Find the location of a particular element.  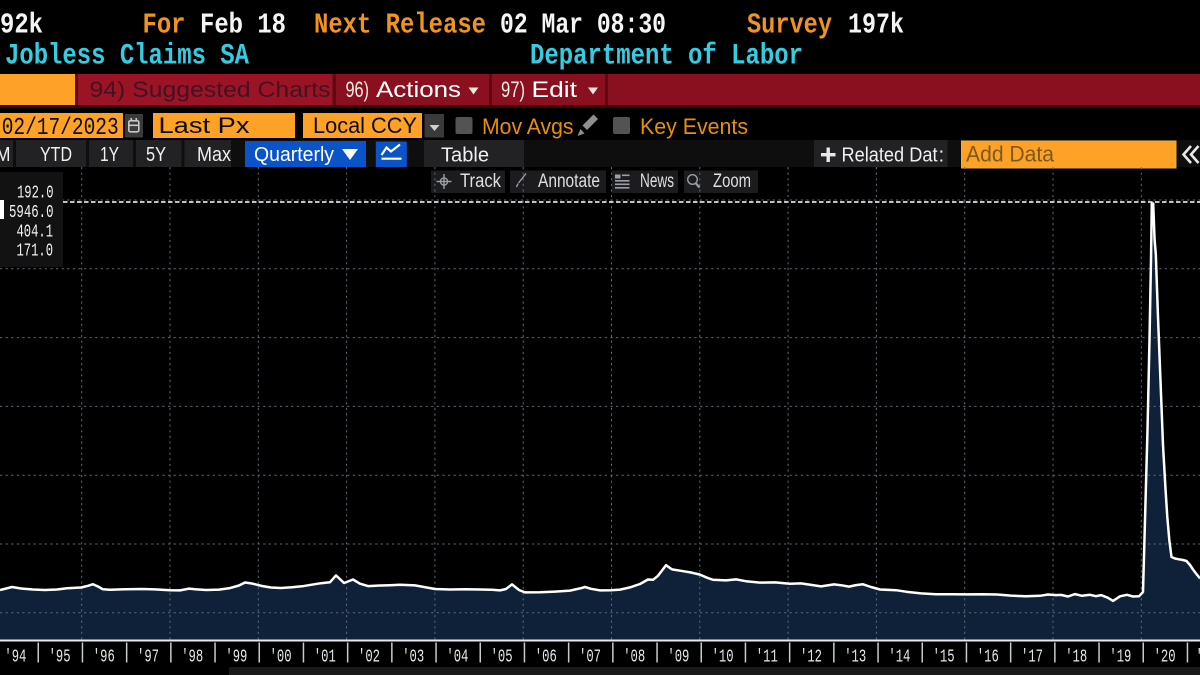

svg-text: Add Data is located at coordinates (1010, 154).